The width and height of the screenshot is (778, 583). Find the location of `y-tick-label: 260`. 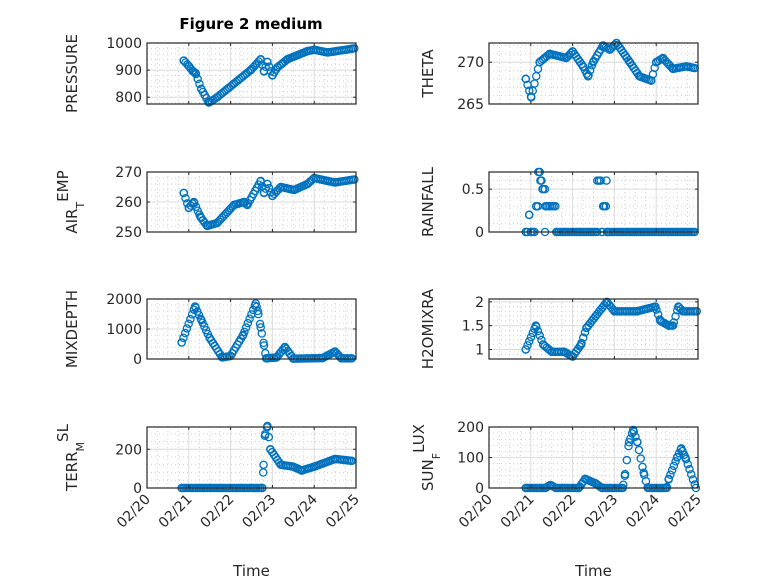

y-tick-label: 260 is located at coordinates (128, 203).